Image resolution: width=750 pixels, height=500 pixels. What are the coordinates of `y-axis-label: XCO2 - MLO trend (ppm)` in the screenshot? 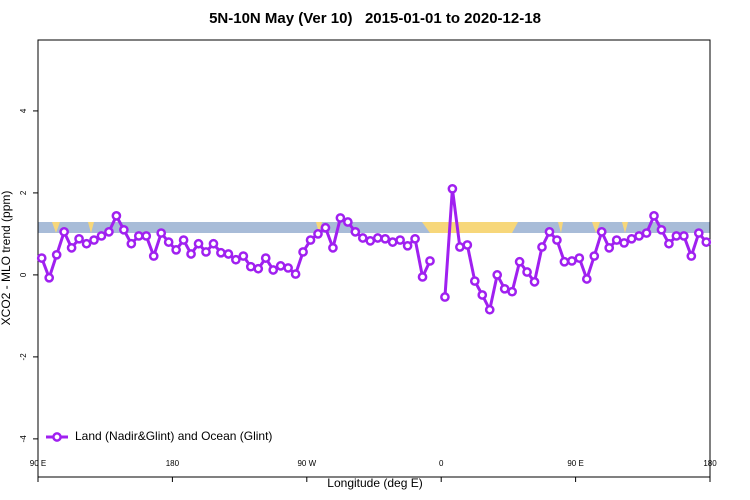 It's located at (6, 258).